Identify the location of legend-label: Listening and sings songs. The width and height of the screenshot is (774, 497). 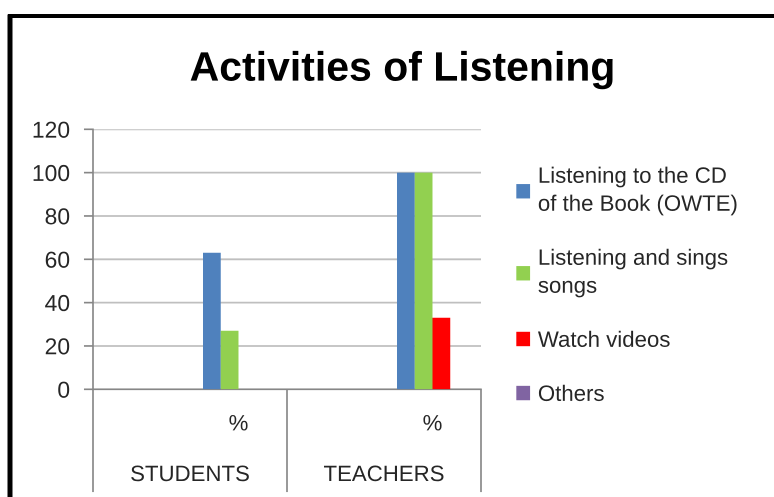
(633, 273).